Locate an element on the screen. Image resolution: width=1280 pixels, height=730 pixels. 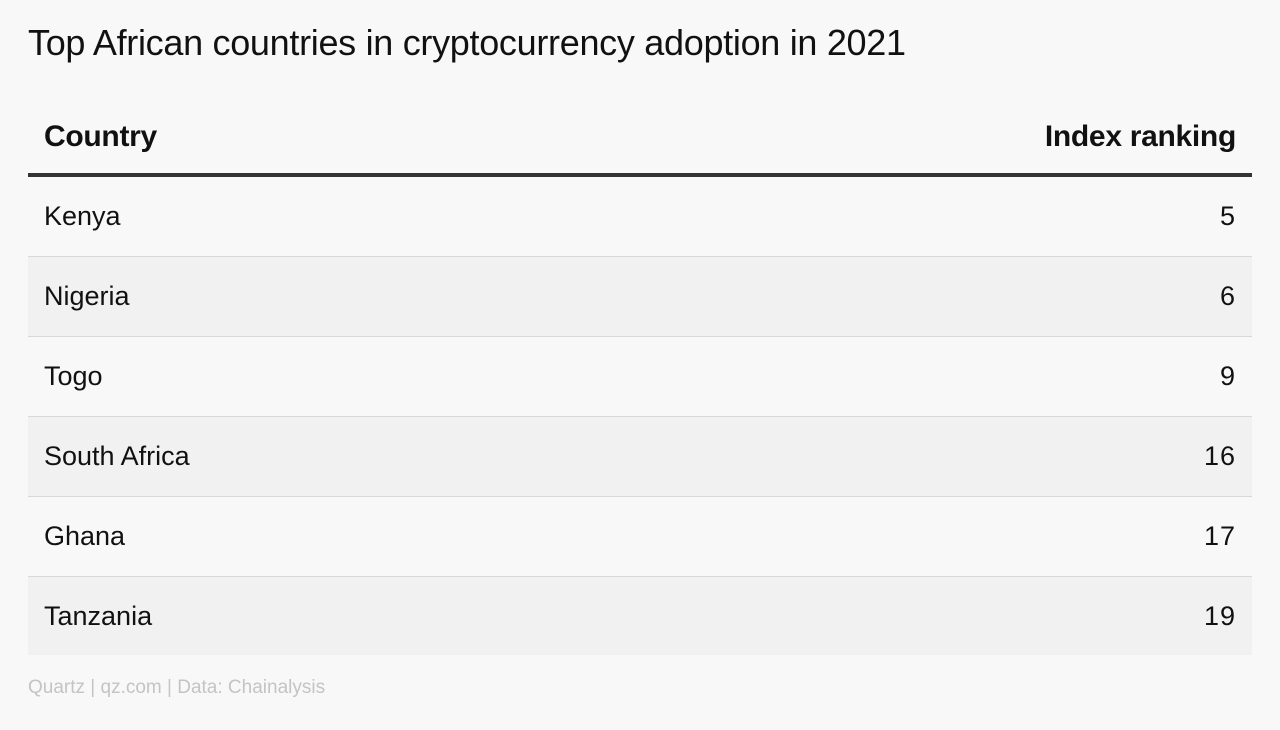
table-row: Nigeria 6 is located at coordinates (640, 297).